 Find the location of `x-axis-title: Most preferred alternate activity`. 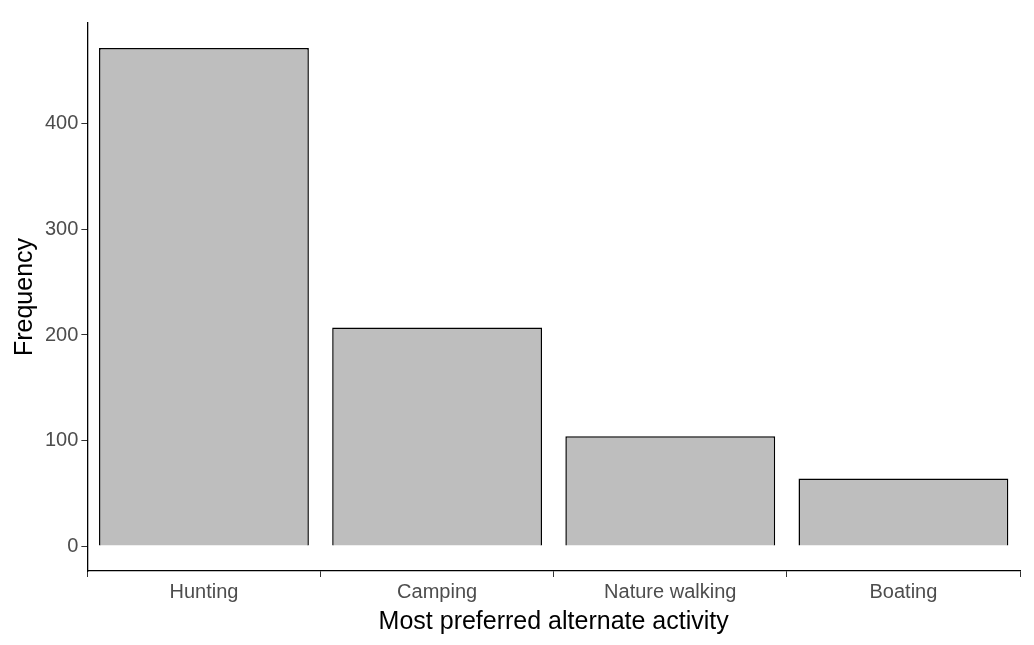

x-axis-title: Most preferred alternate activity is located at coordinates (554, 619).